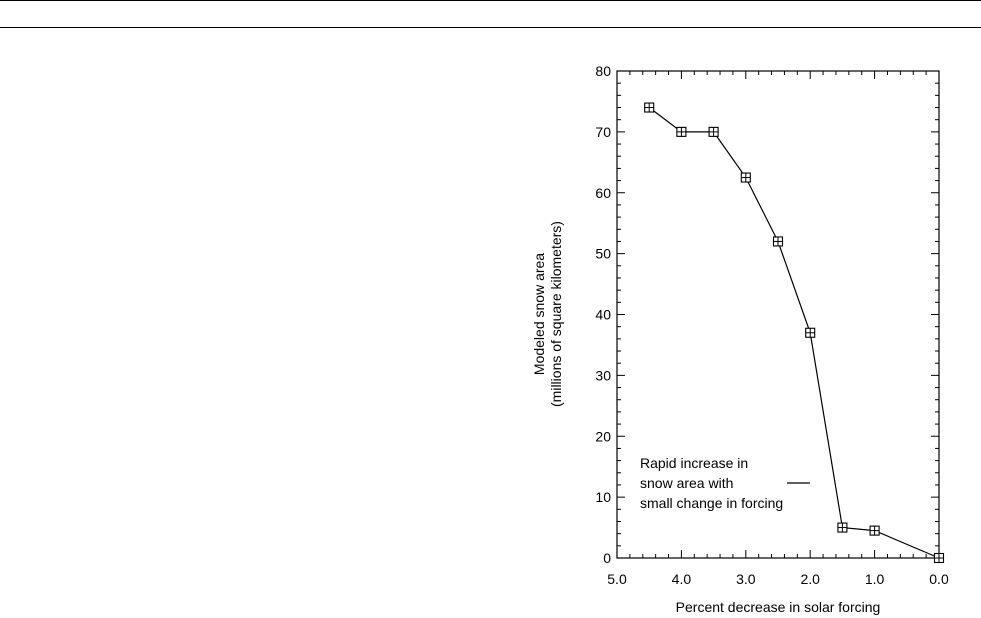 Image resolution: width=981 pixels, height=618 pixels. What do you see at coordinates (607, 558) in the screenshot?
I see `y-tick-label: 0` at bounding box center [607, 558].